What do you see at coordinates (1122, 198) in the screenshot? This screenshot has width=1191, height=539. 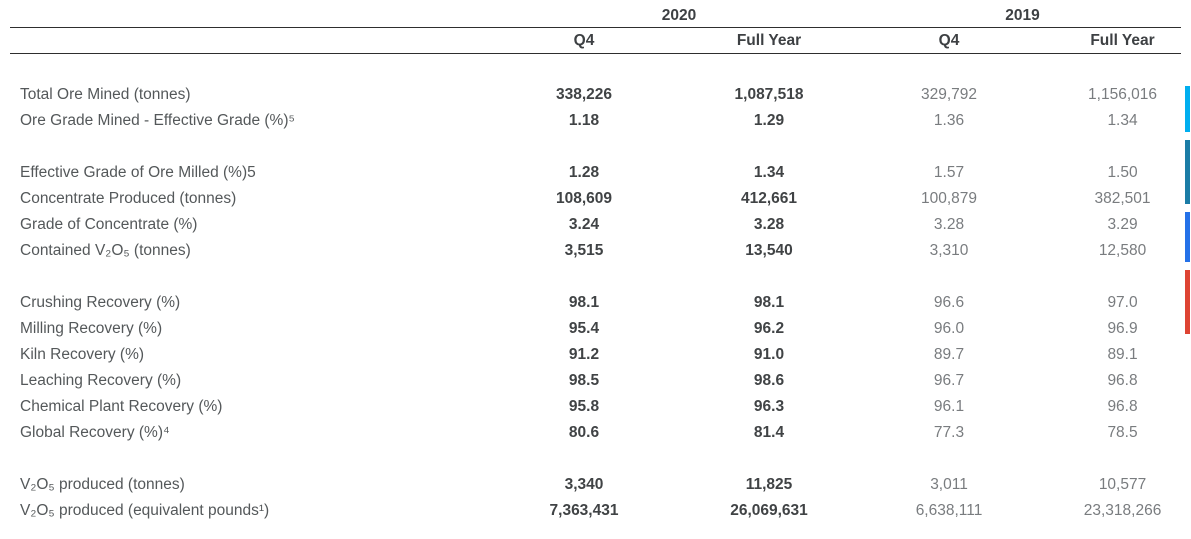 I see `cell-fullyear-2019: 382,501` at bounding box center [1122, 198].